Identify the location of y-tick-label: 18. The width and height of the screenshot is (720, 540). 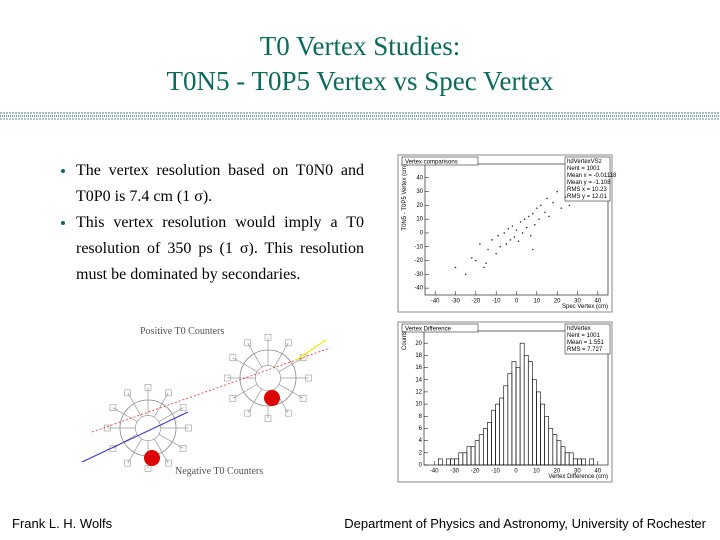
(418, 356).